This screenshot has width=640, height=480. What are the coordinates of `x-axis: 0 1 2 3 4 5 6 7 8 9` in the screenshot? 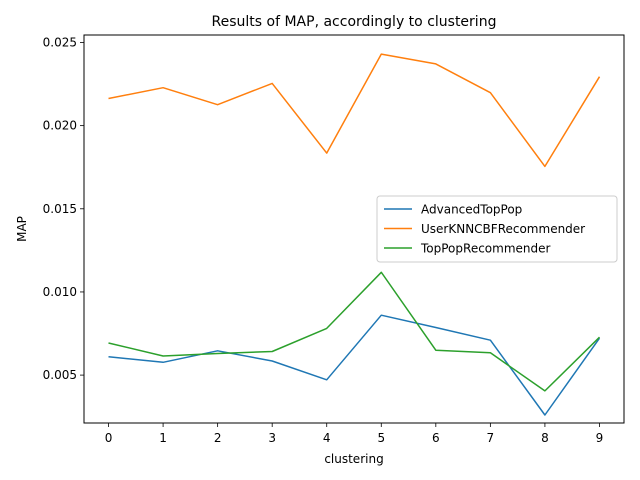 It's located at (354, 434).